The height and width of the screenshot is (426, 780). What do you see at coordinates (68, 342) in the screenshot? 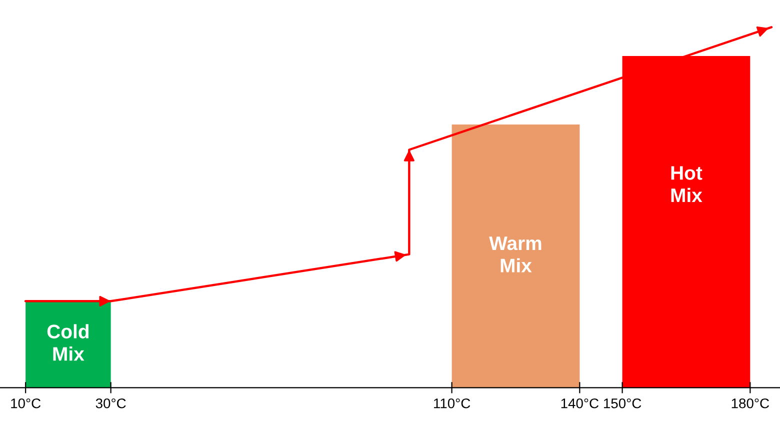
I see `annotation: Cold Mix` at bounding box center [68, 342].